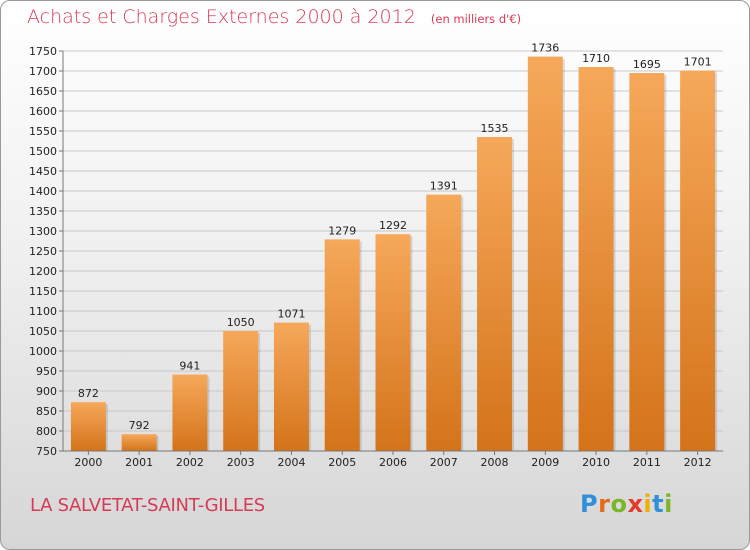 This screenshot has width=750, height=550. I want to click on y-tick-label: 1100, so click(43, 311).